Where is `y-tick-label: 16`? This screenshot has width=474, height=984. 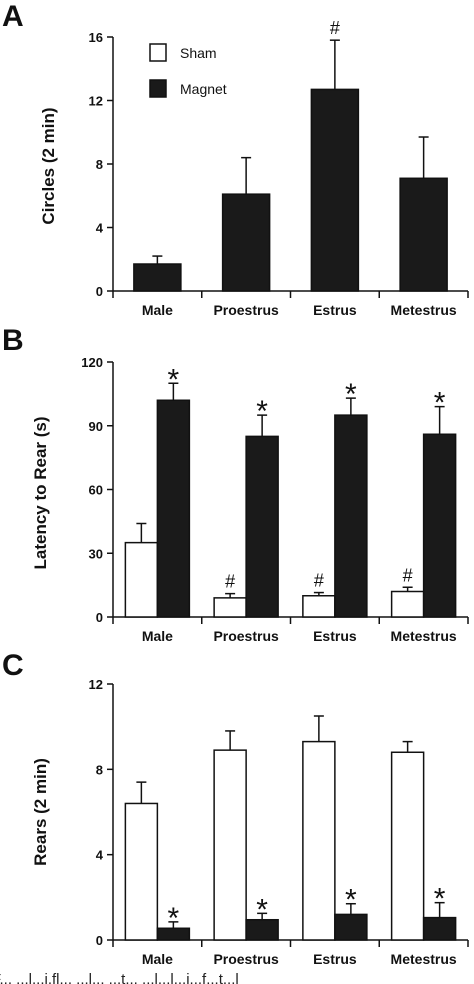 y-tick-label: 16 is located at coordinates (96, 37).